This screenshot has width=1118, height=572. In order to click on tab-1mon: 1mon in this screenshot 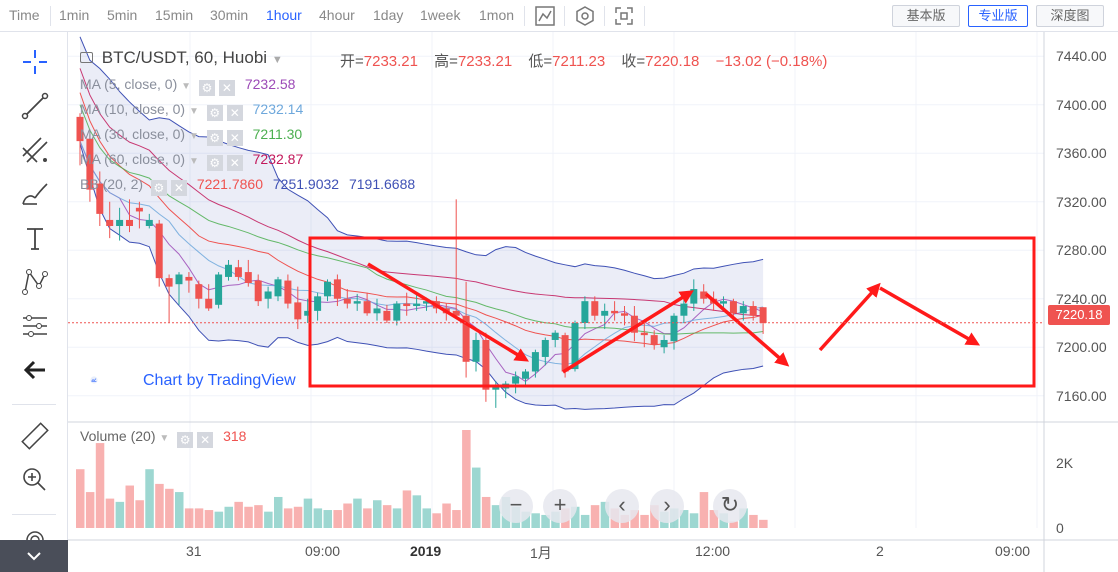, I will do `click(497, 15)`.